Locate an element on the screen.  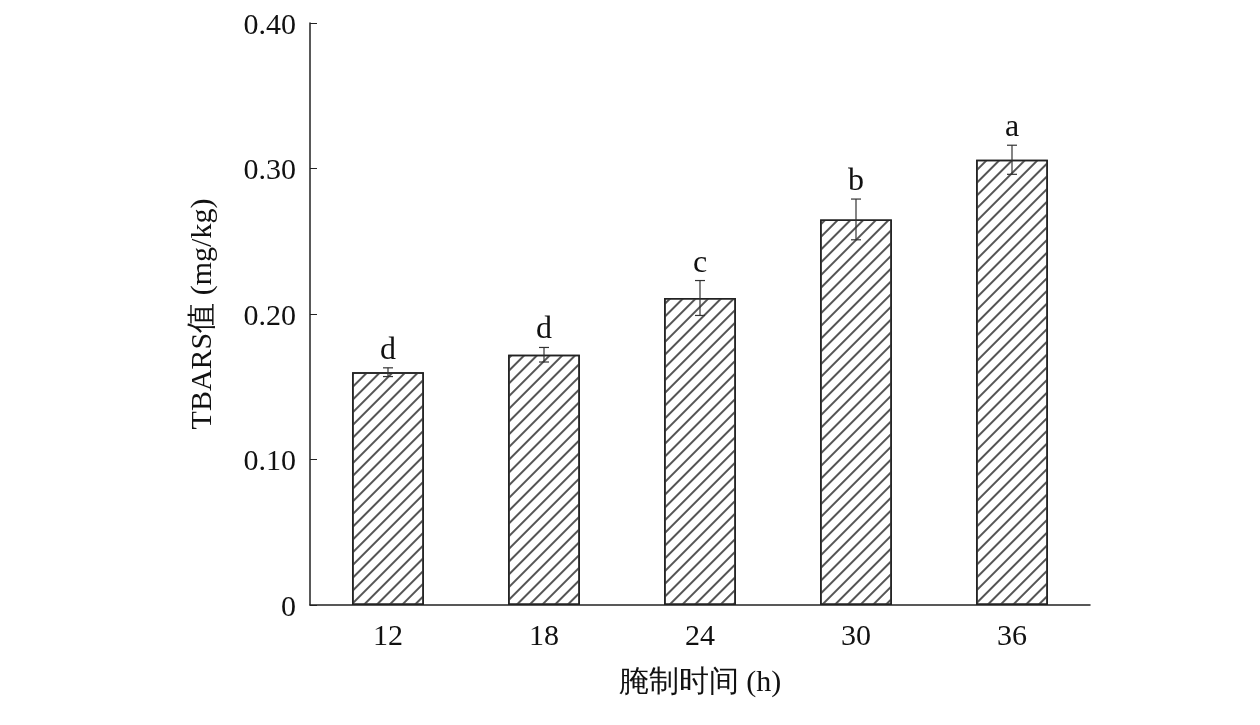
y-tick-label: 0 is located at coordinates (288, 605).